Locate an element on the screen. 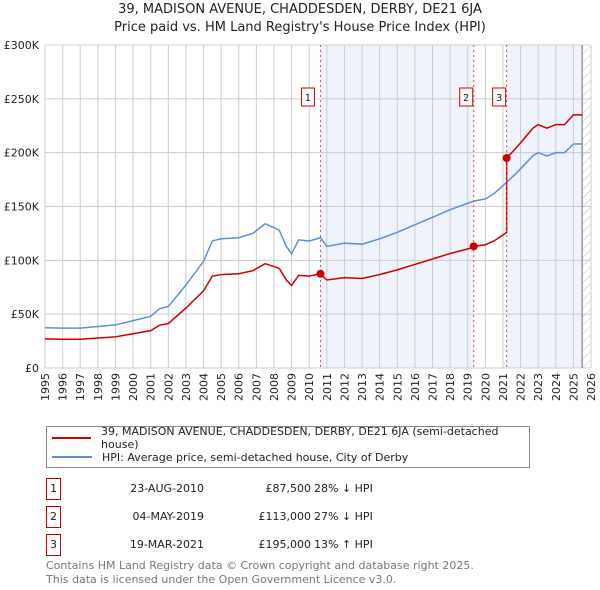 Image resolution: width=600 pixels, height=590 pixels. transaction-date: 19-MAR-2021 is located at coordinates (166, 544).